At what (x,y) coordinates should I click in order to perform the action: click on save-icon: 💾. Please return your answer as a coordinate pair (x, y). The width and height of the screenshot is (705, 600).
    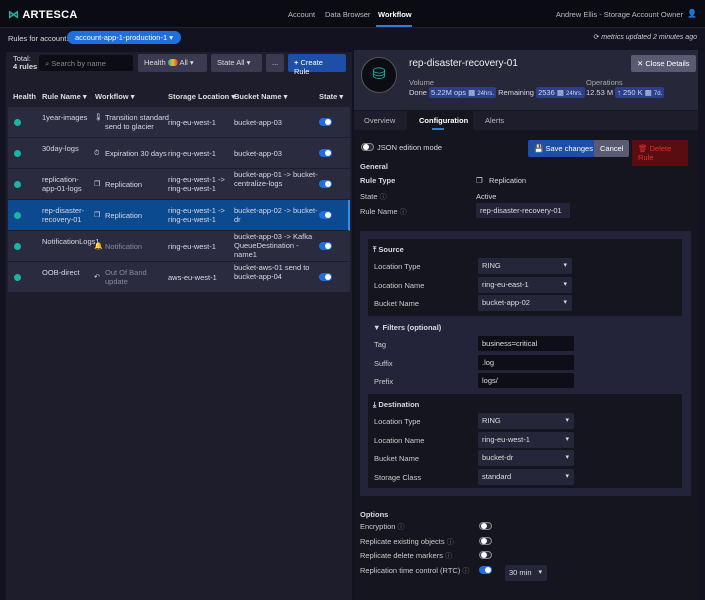
    Looking at the image, I should click on (540, 148).